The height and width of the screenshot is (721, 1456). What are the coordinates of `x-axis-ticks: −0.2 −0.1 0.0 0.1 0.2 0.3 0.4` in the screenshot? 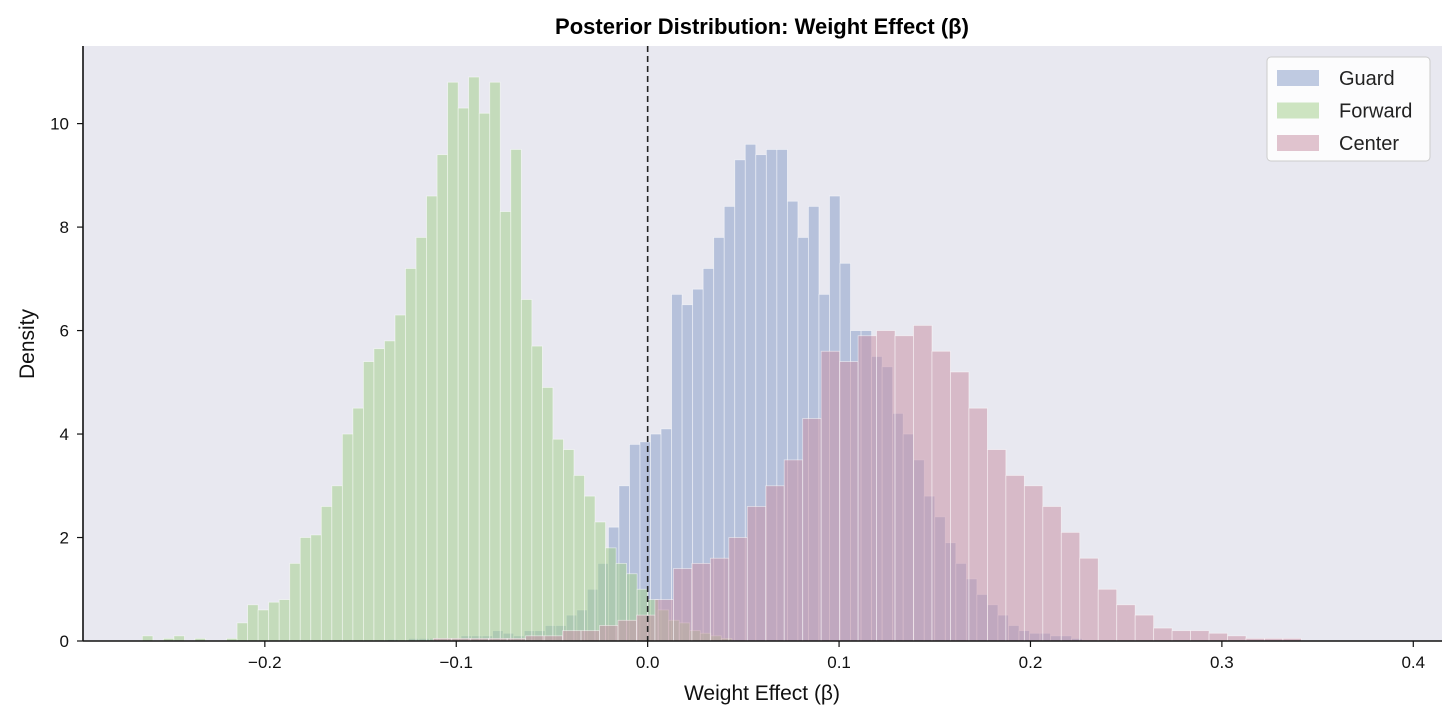 It's located at (836, 656).